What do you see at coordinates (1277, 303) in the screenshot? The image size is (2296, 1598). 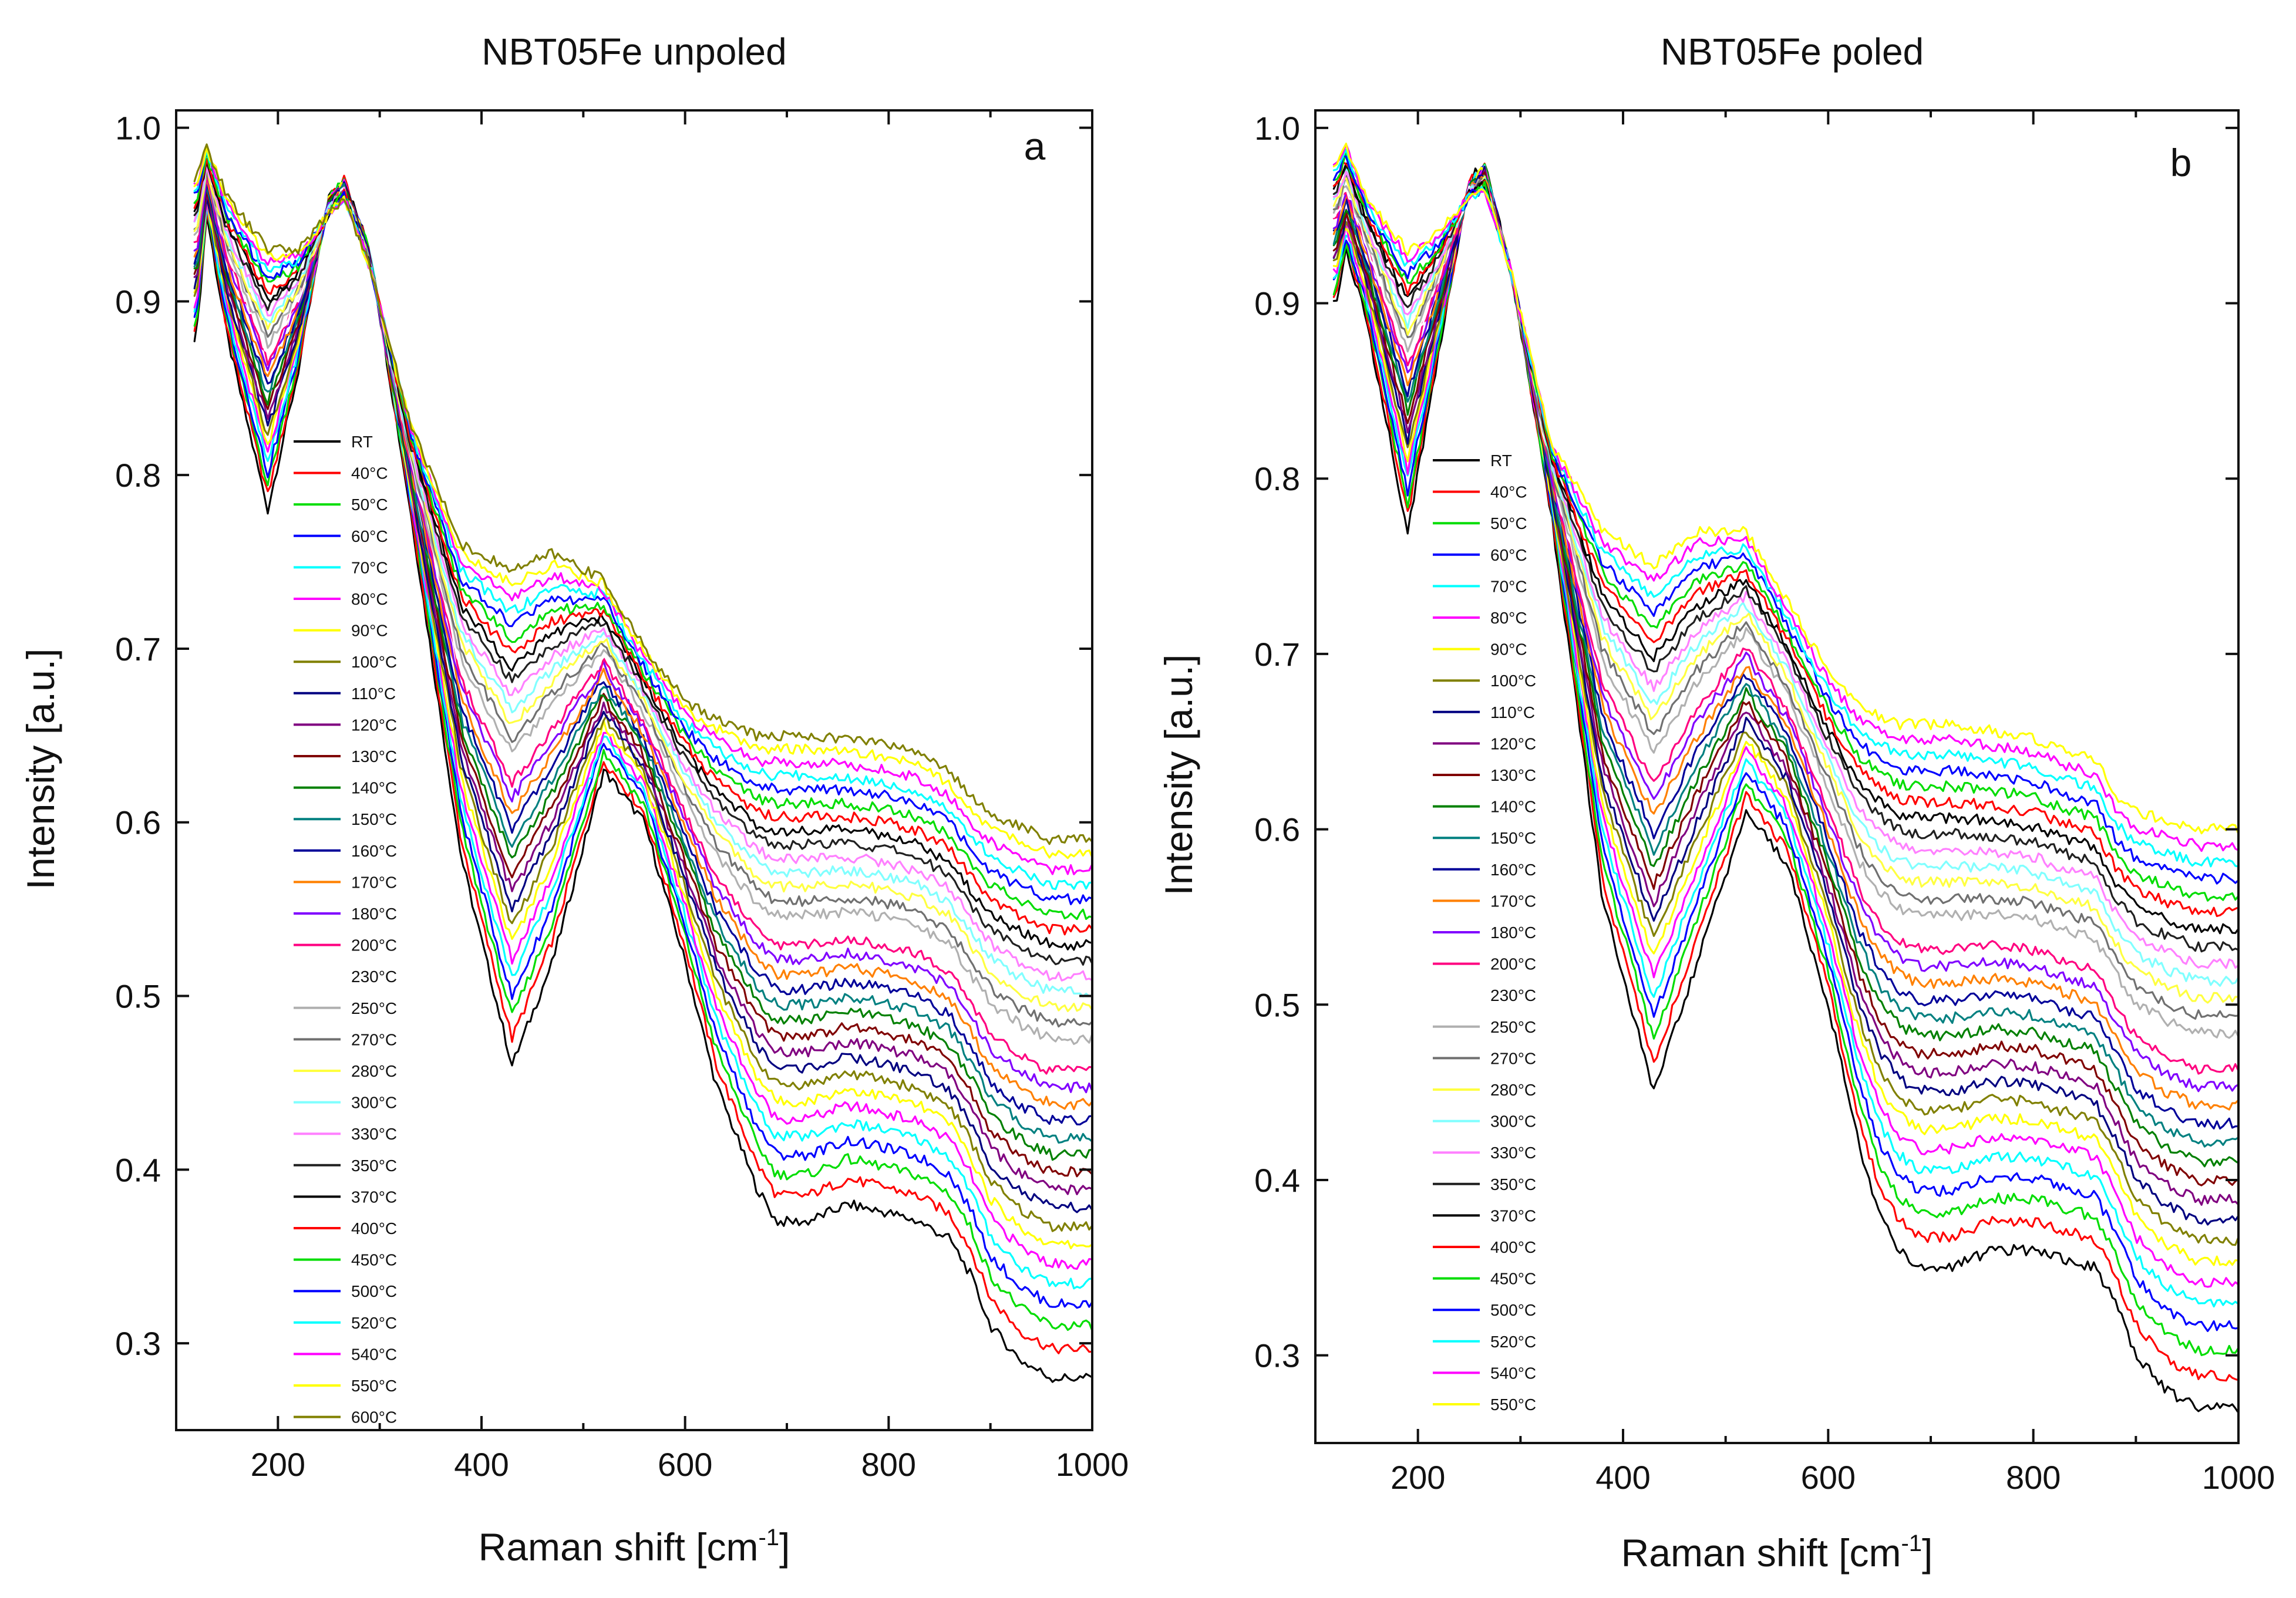 I see `y-tick-label-b-6: 0.9` at bounding box center [1277, 303].